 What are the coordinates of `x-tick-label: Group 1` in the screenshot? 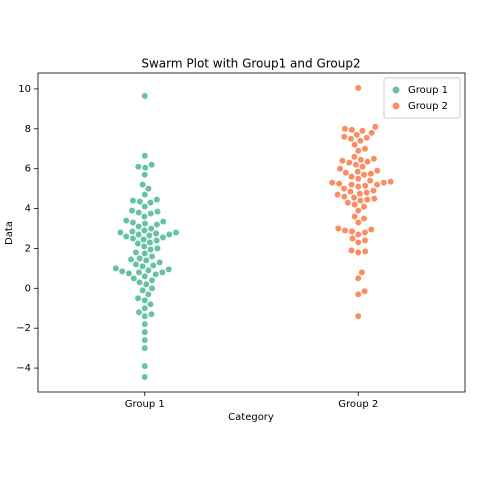 It's located at (145, 404).